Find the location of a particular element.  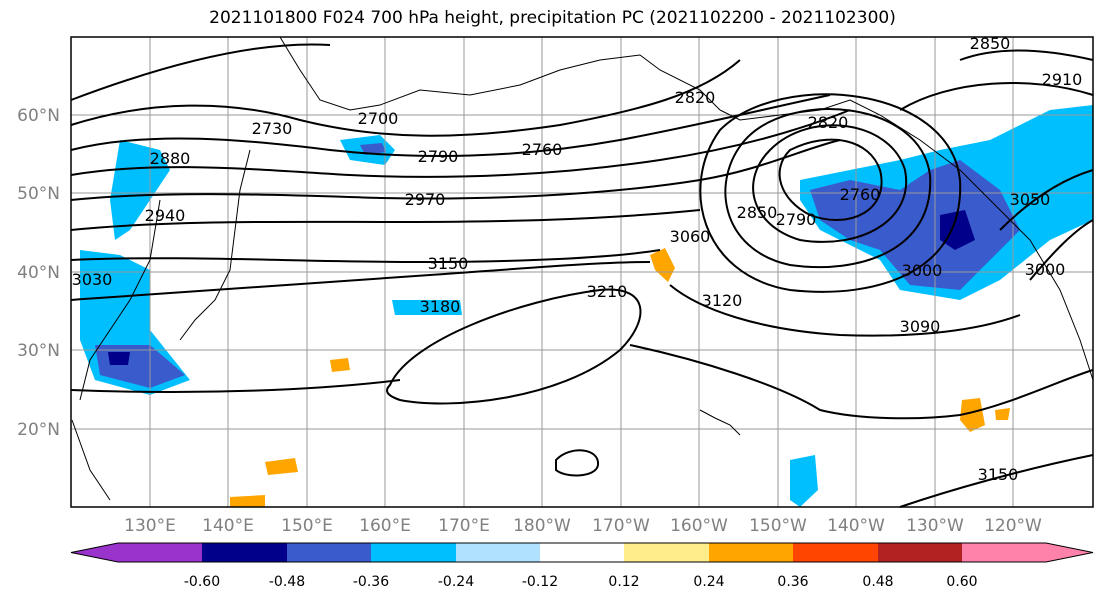

lon-label: 160°E is located at coordinates (385, 526).